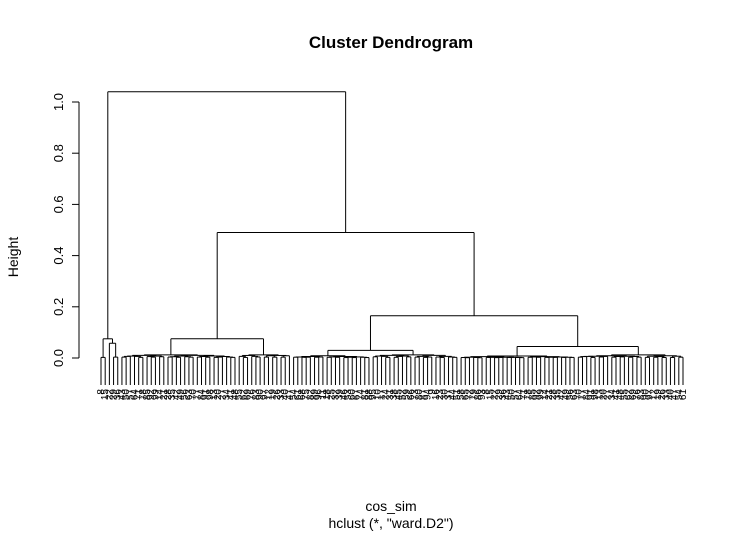 This screenshot has width=746, height=538. Describe the element at coordinates (260, 395) in the screenshot. I see `leaf-label-38: 90` at that location.